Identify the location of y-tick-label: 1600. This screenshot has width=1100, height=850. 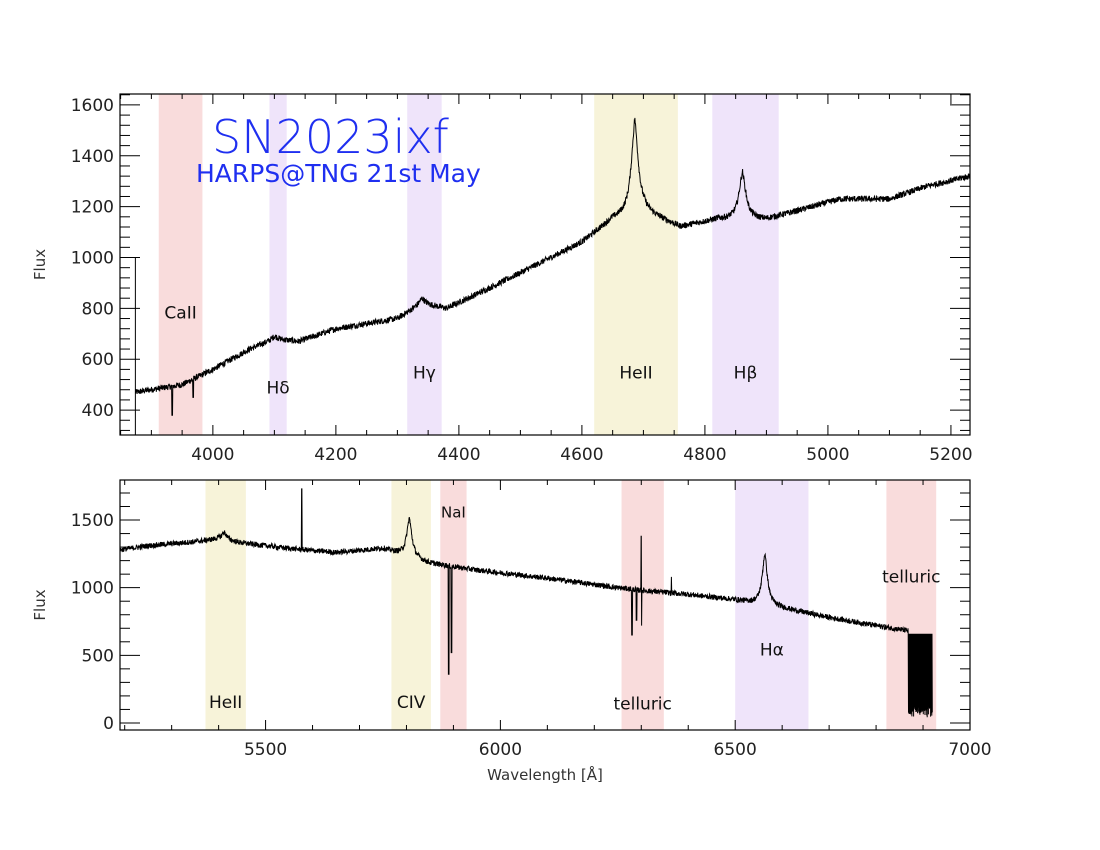
(92, 106).